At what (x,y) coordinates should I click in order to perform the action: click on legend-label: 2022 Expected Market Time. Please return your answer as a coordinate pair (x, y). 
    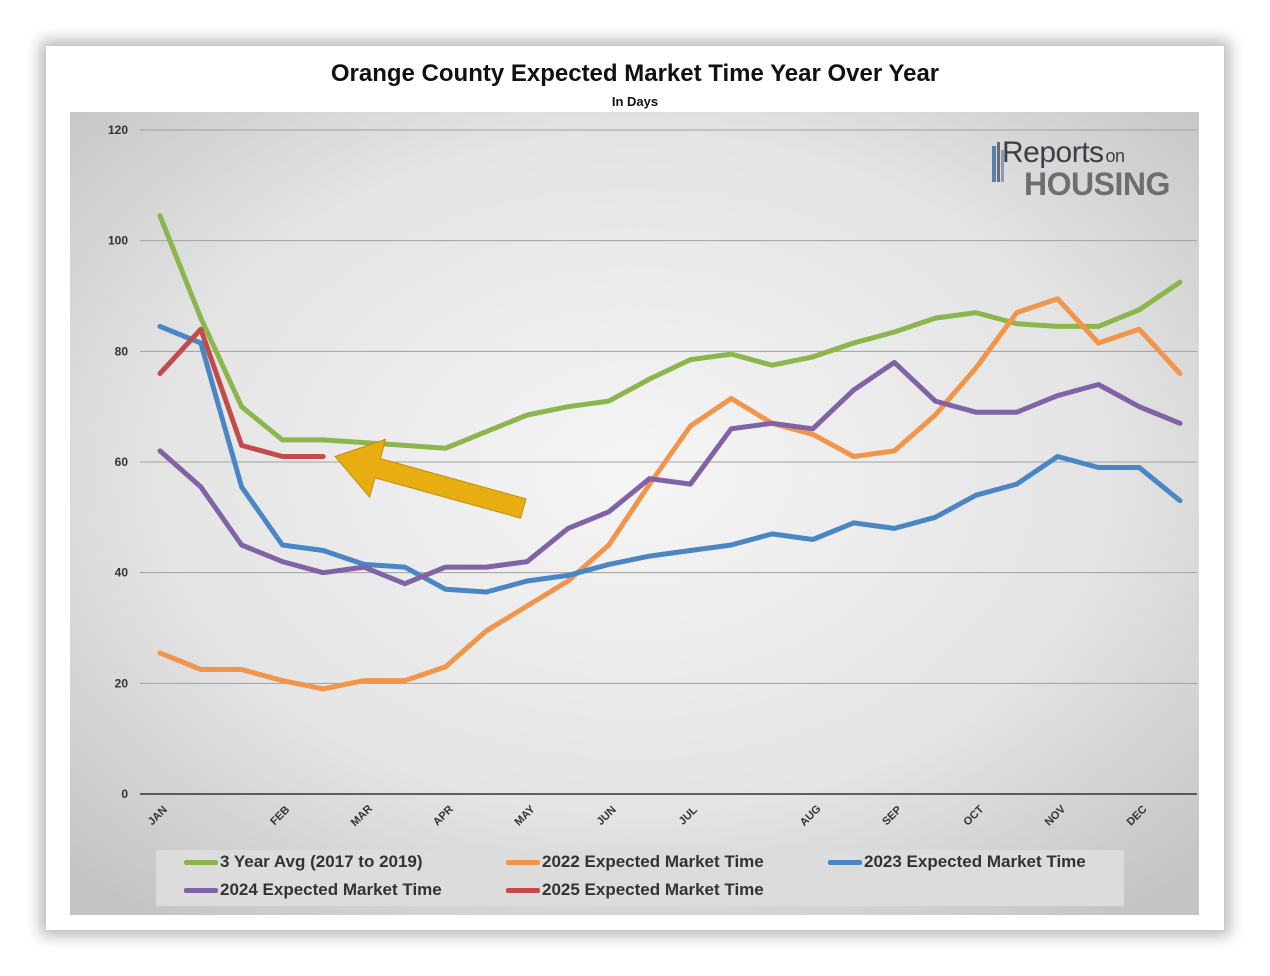
    Looking at the image, I should click on (653, 861).